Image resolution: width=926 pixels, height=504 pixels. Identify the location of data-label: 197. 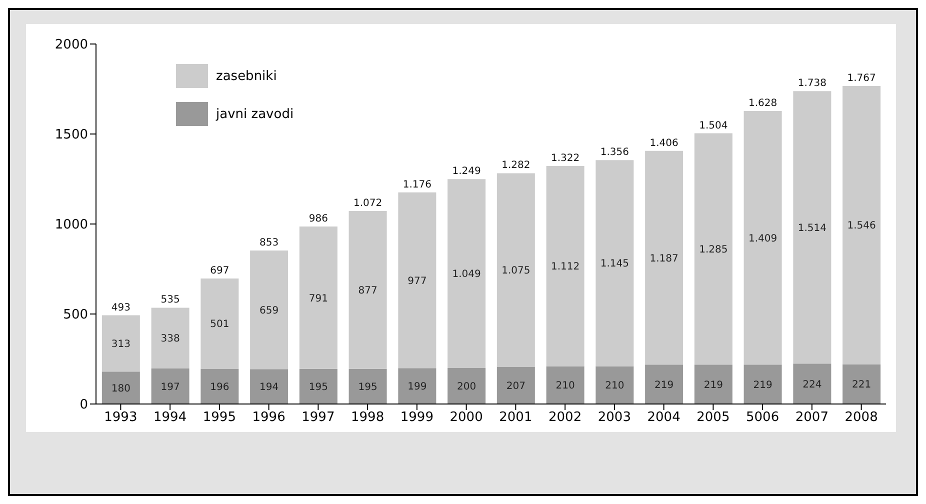
(170, 387).